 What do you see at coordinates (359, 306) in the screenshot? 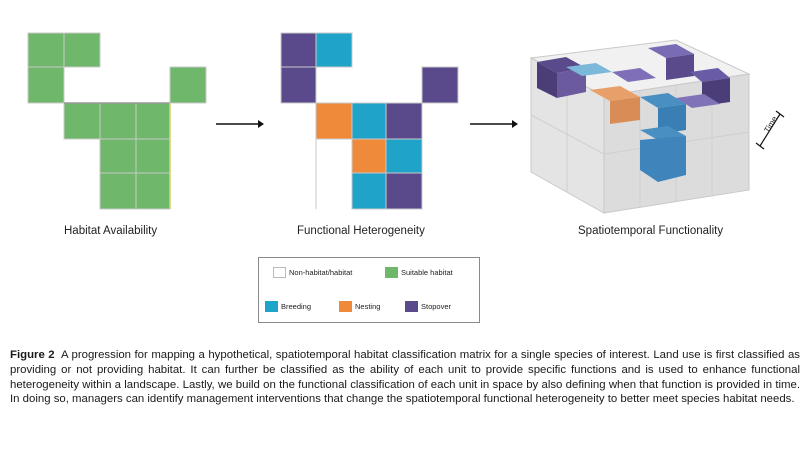
I see `legend-item-nesting: Nesting` at bounding box center [359, 306].